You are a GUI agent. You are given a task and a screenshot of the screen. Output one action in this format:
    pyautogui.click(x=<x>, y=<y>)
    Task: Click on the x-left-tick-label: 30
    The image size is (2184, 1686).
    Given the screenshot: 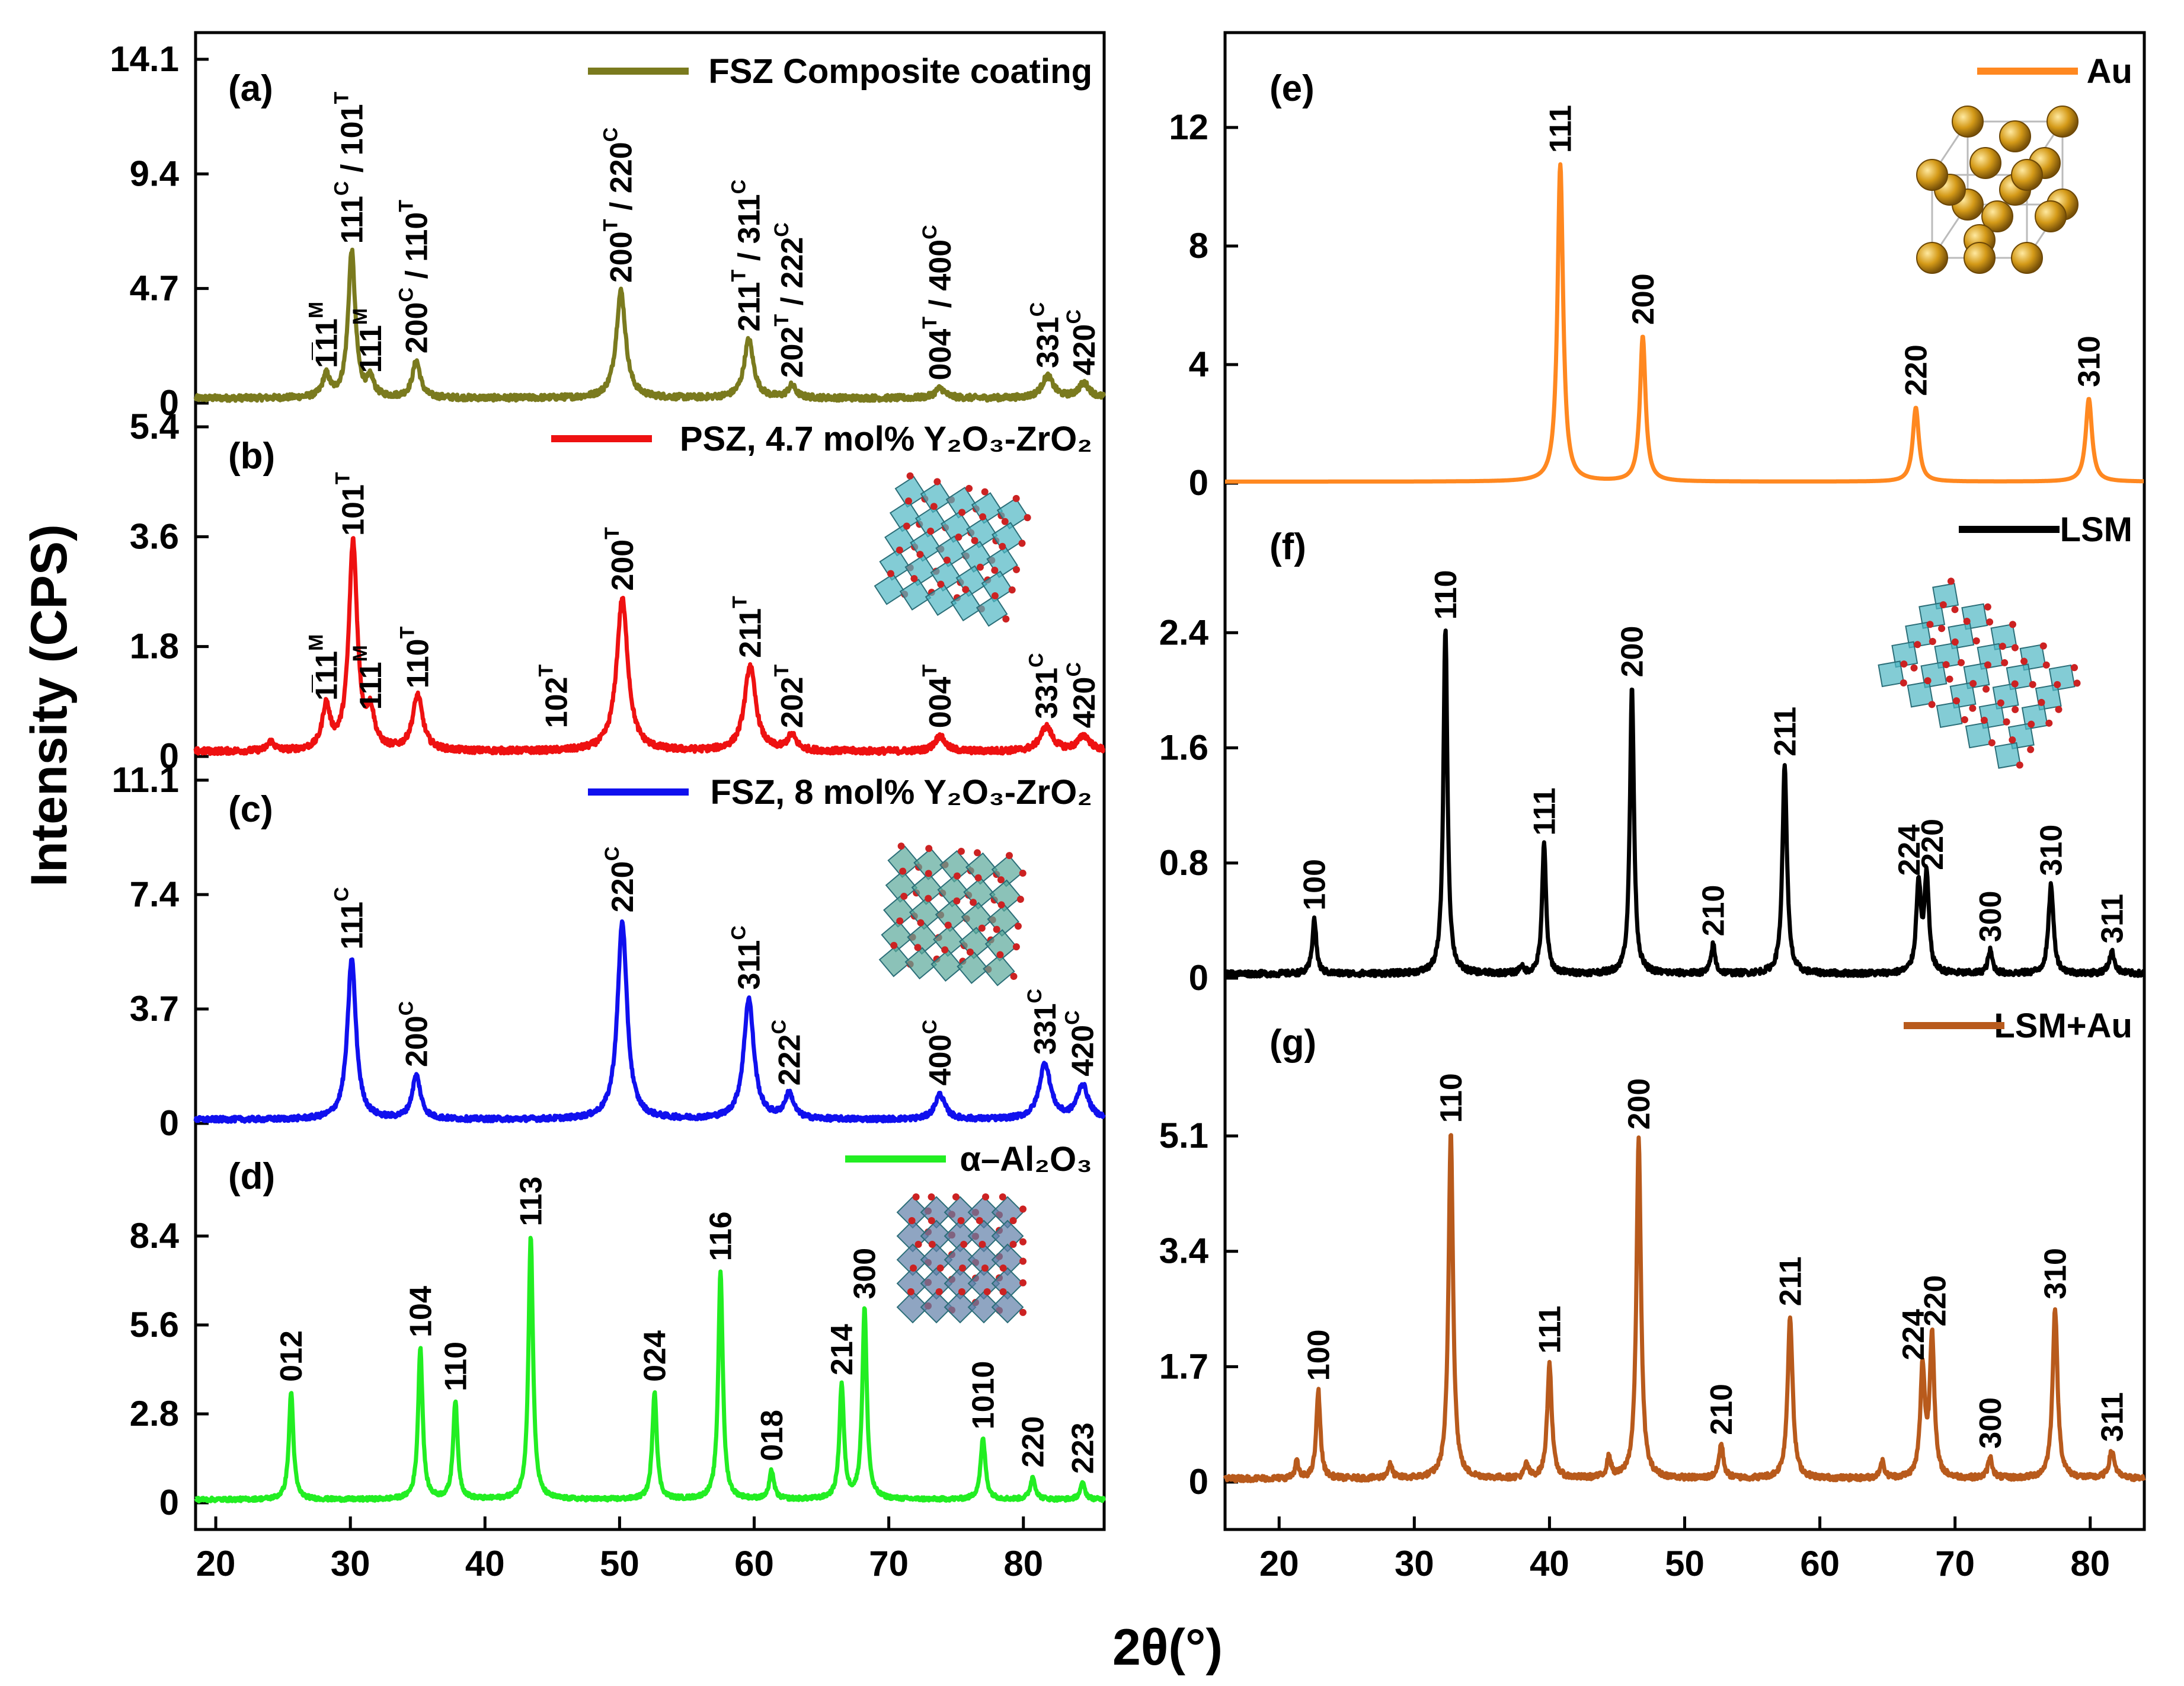 What is the action you would take?
    pyautogui.click(x=351, y=1563)
    